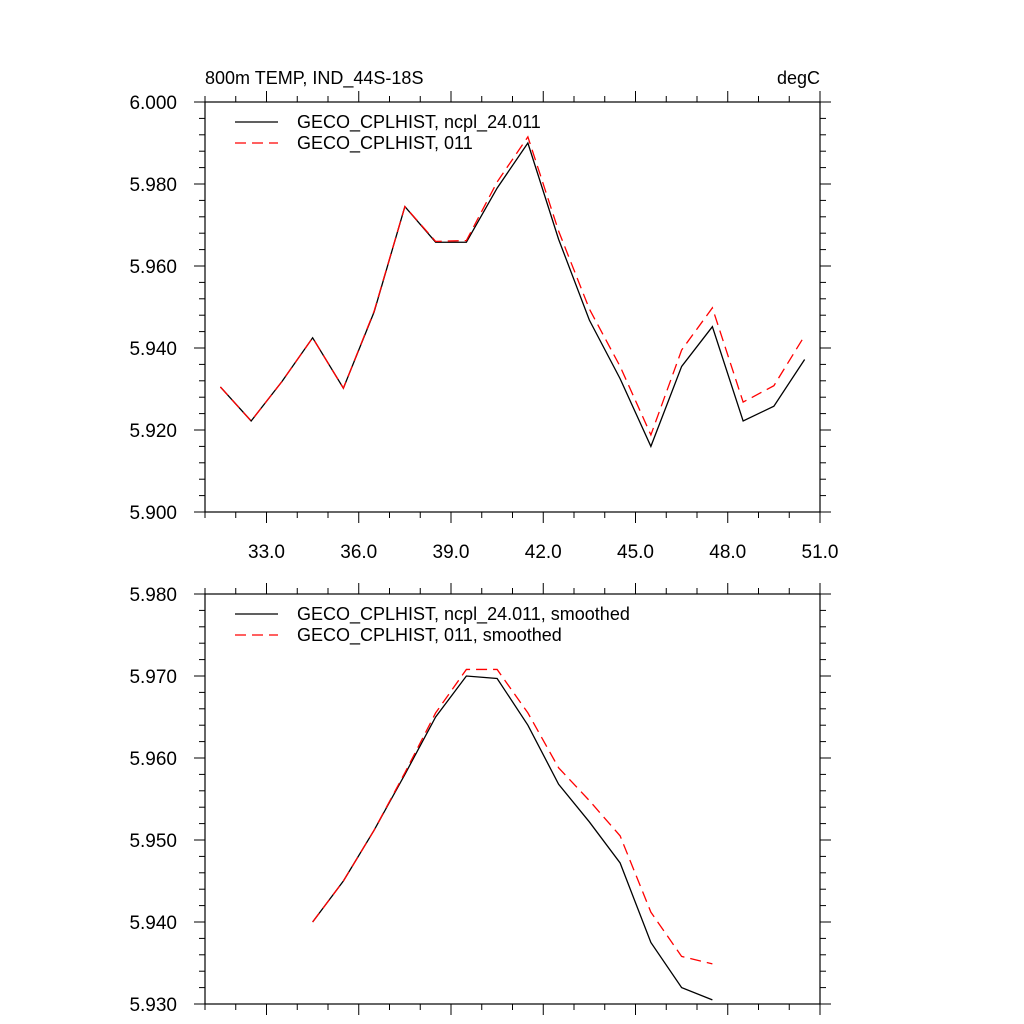 The image size is (1024, 1024). What do you see at coordinates (419, 122) in the screenshot?
I see `legend-label-0: GECO_CPLHIST, ncpl_24.011` at bounding box center [419, 122].